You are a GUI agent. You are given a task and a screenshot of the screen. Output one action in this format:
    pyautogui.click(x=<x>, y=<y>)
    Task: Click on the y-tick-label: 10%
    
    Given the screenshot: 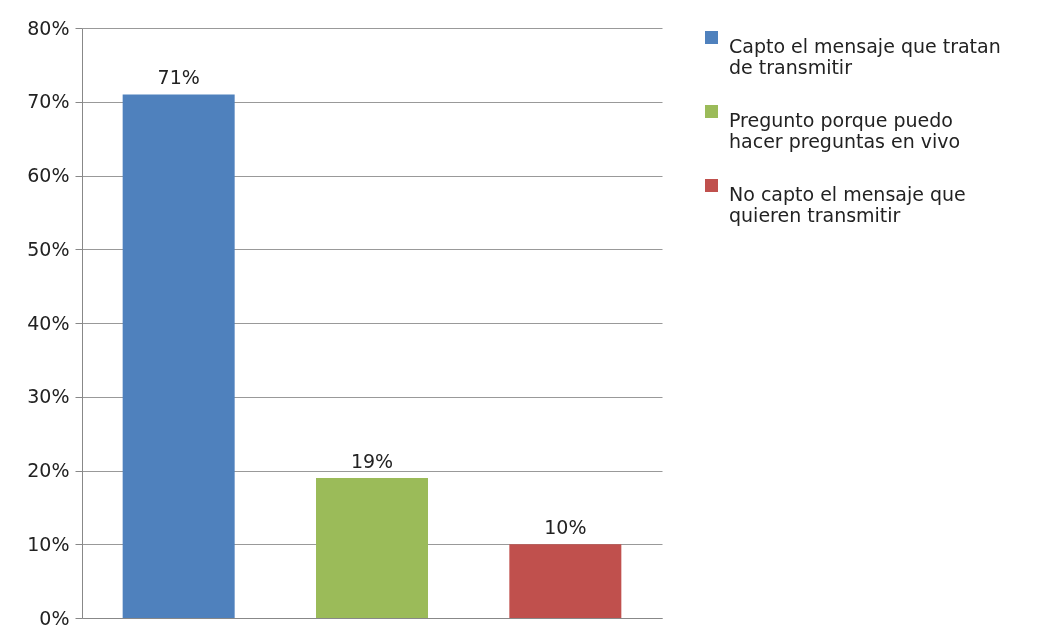 What is the action you would take?
    pyautogui.click(x=48, y=543)
    